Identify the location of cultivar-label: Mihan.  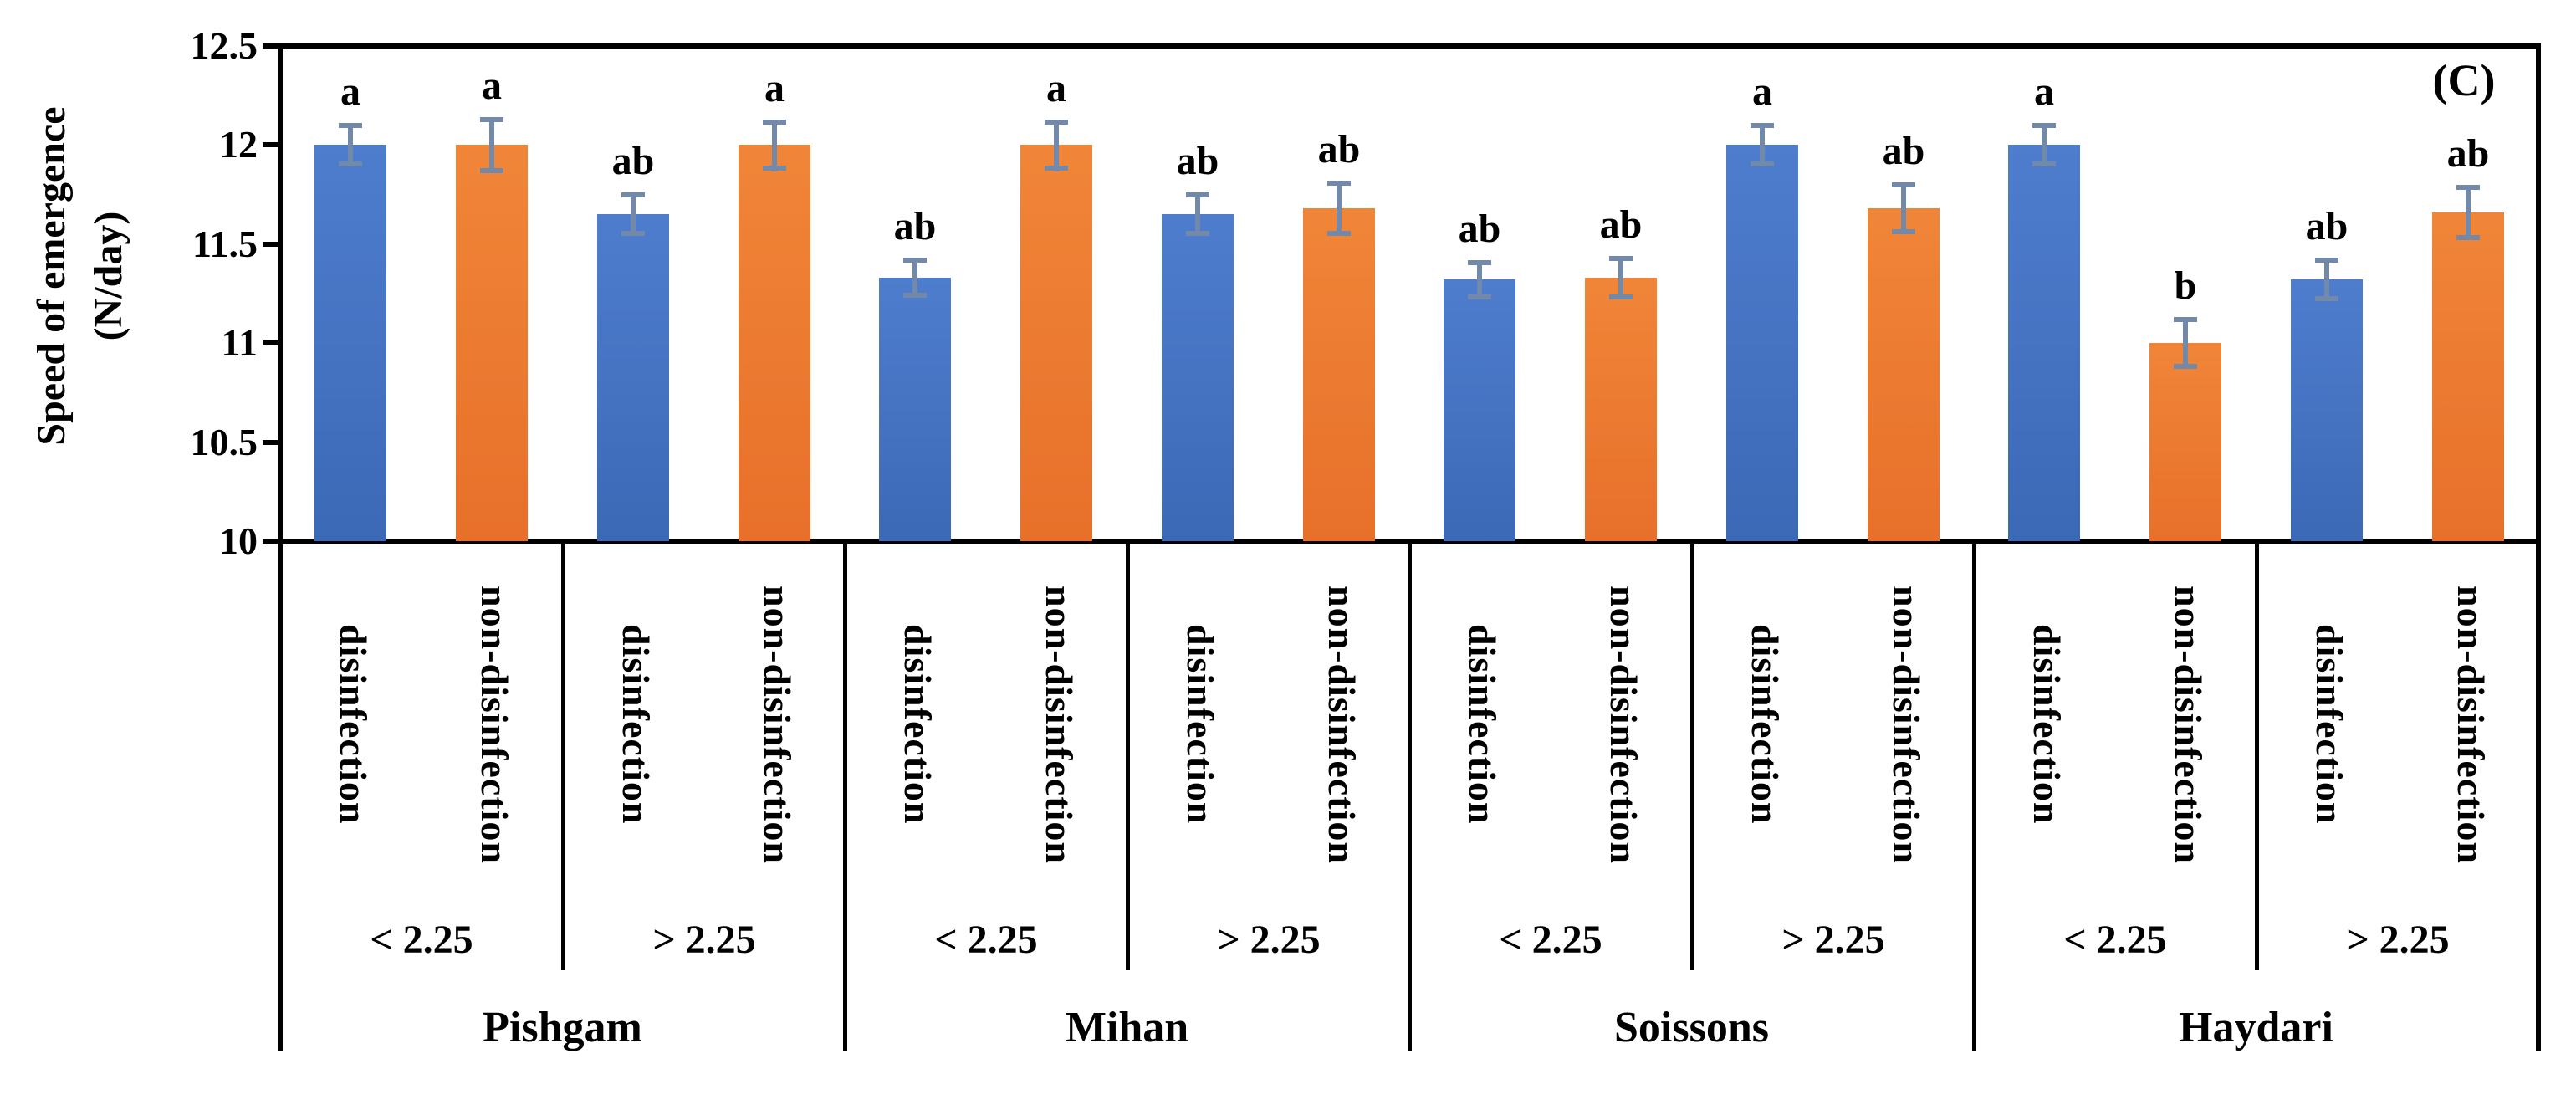
(1127, 1027).